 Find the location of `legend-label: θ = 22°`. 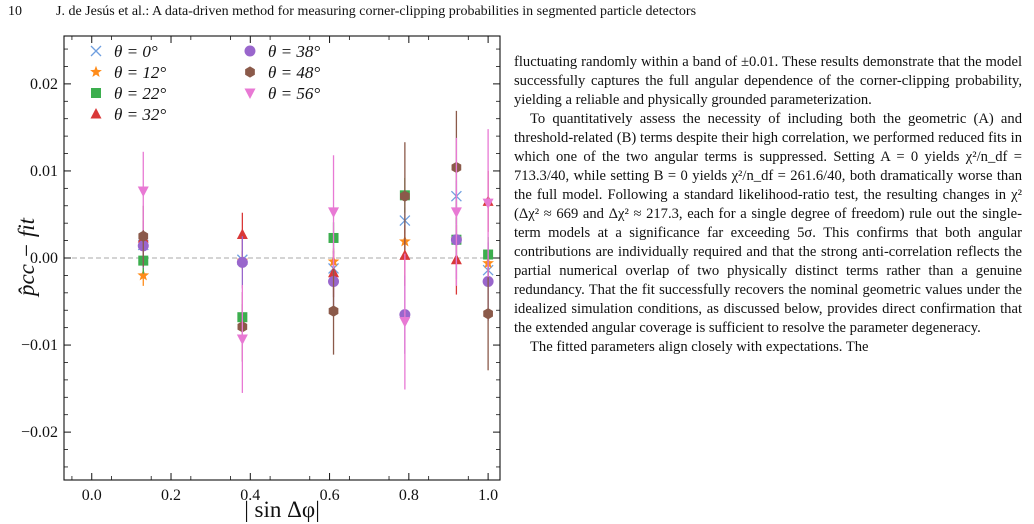

legend-label: θ = 22° is located at coordinates (140, 93).